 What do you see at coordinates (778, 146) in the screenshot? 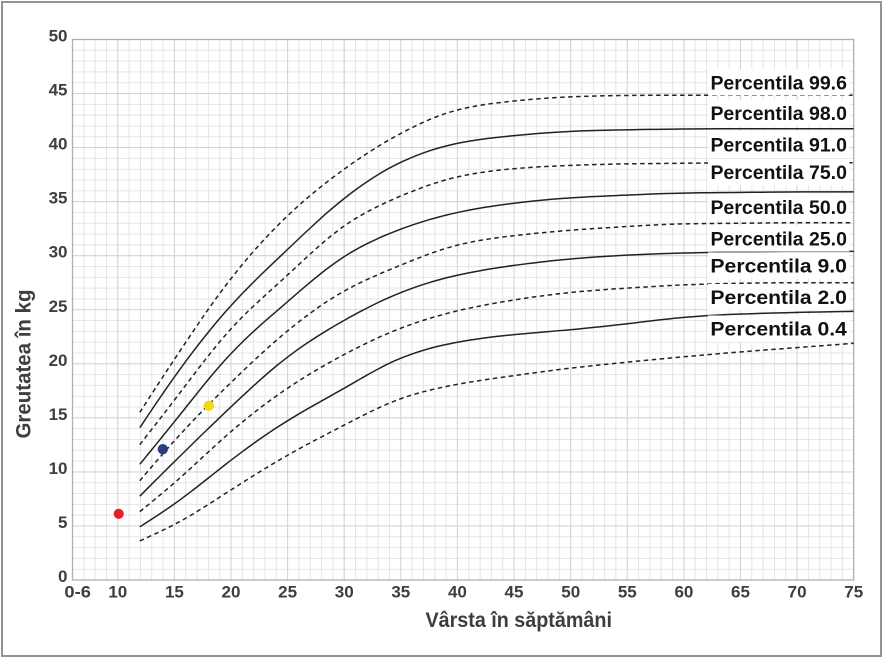
I see `svg-text: Percentila 91.0` at bounding box center [778, 146].